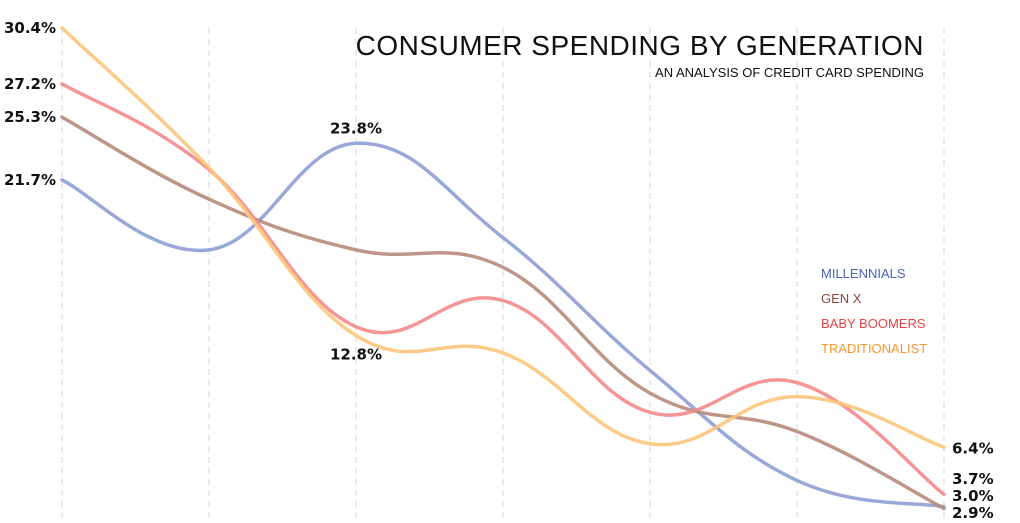 Image resolution: width=1020 pixels, height=523 pixels. I want to click on data-label: 30.4%, so click(30, 28).